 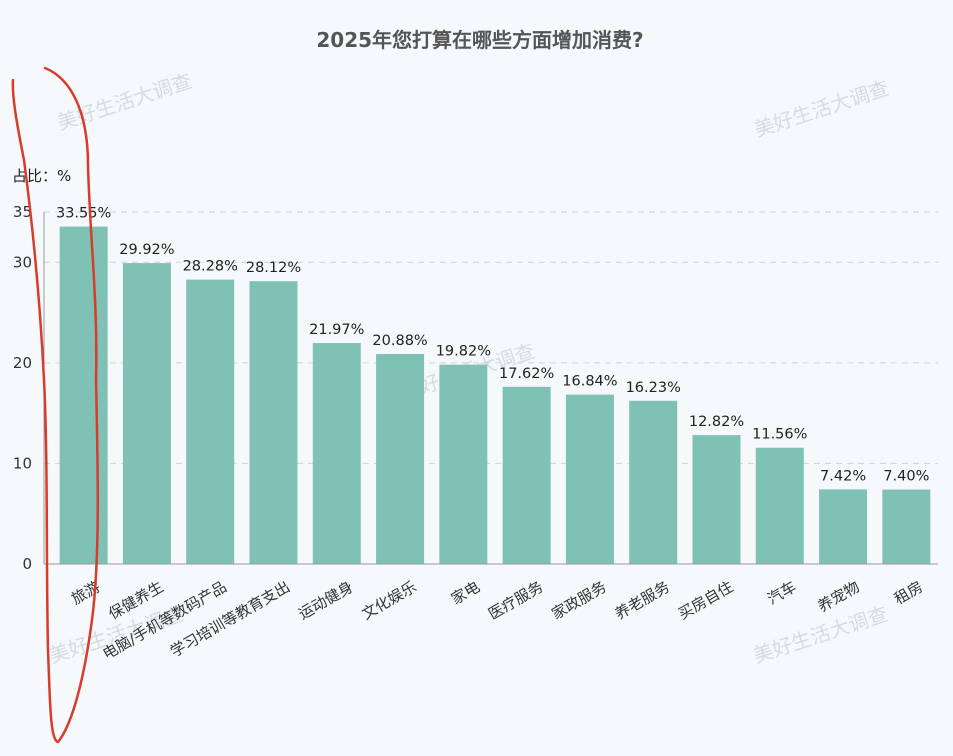 I want to click on value-label: 7.42%, so click(x=843, y=476).